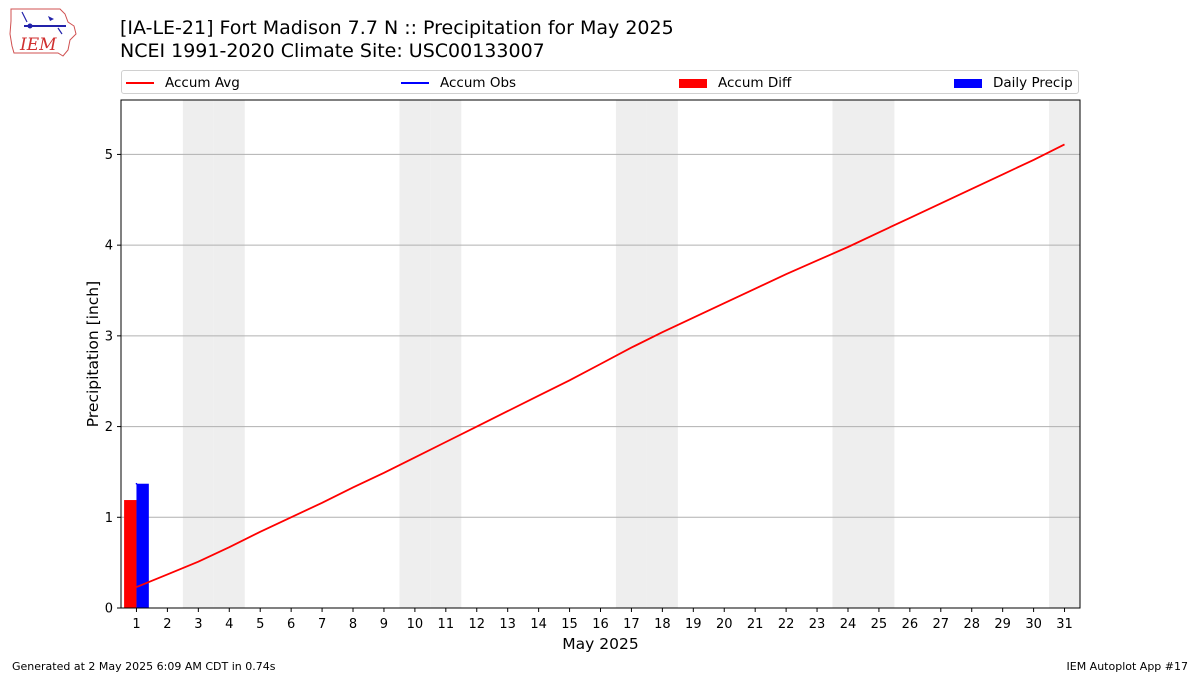 Image resolution: width=1200 pixels, height=675 pixels. I want to click on x-tick-label-6: 6, so click(291, 624).